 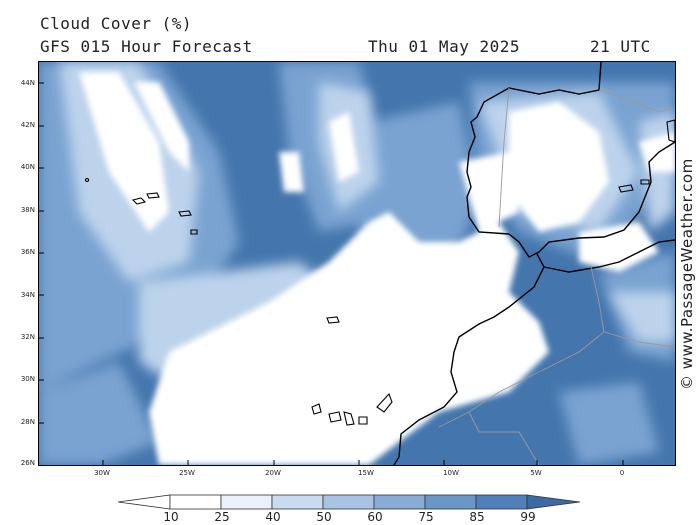 I want to click on legend-label: 60, so click(x=375, y=517).